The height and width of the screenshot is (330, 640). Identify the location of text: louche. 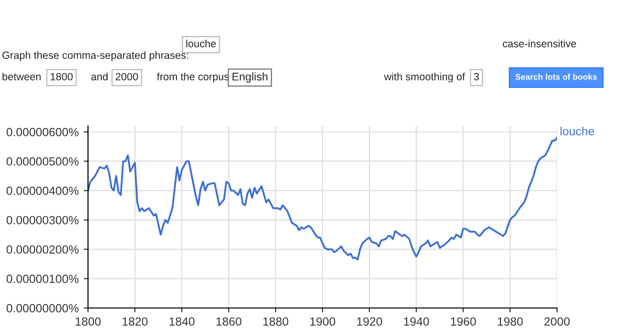
(201, 44).